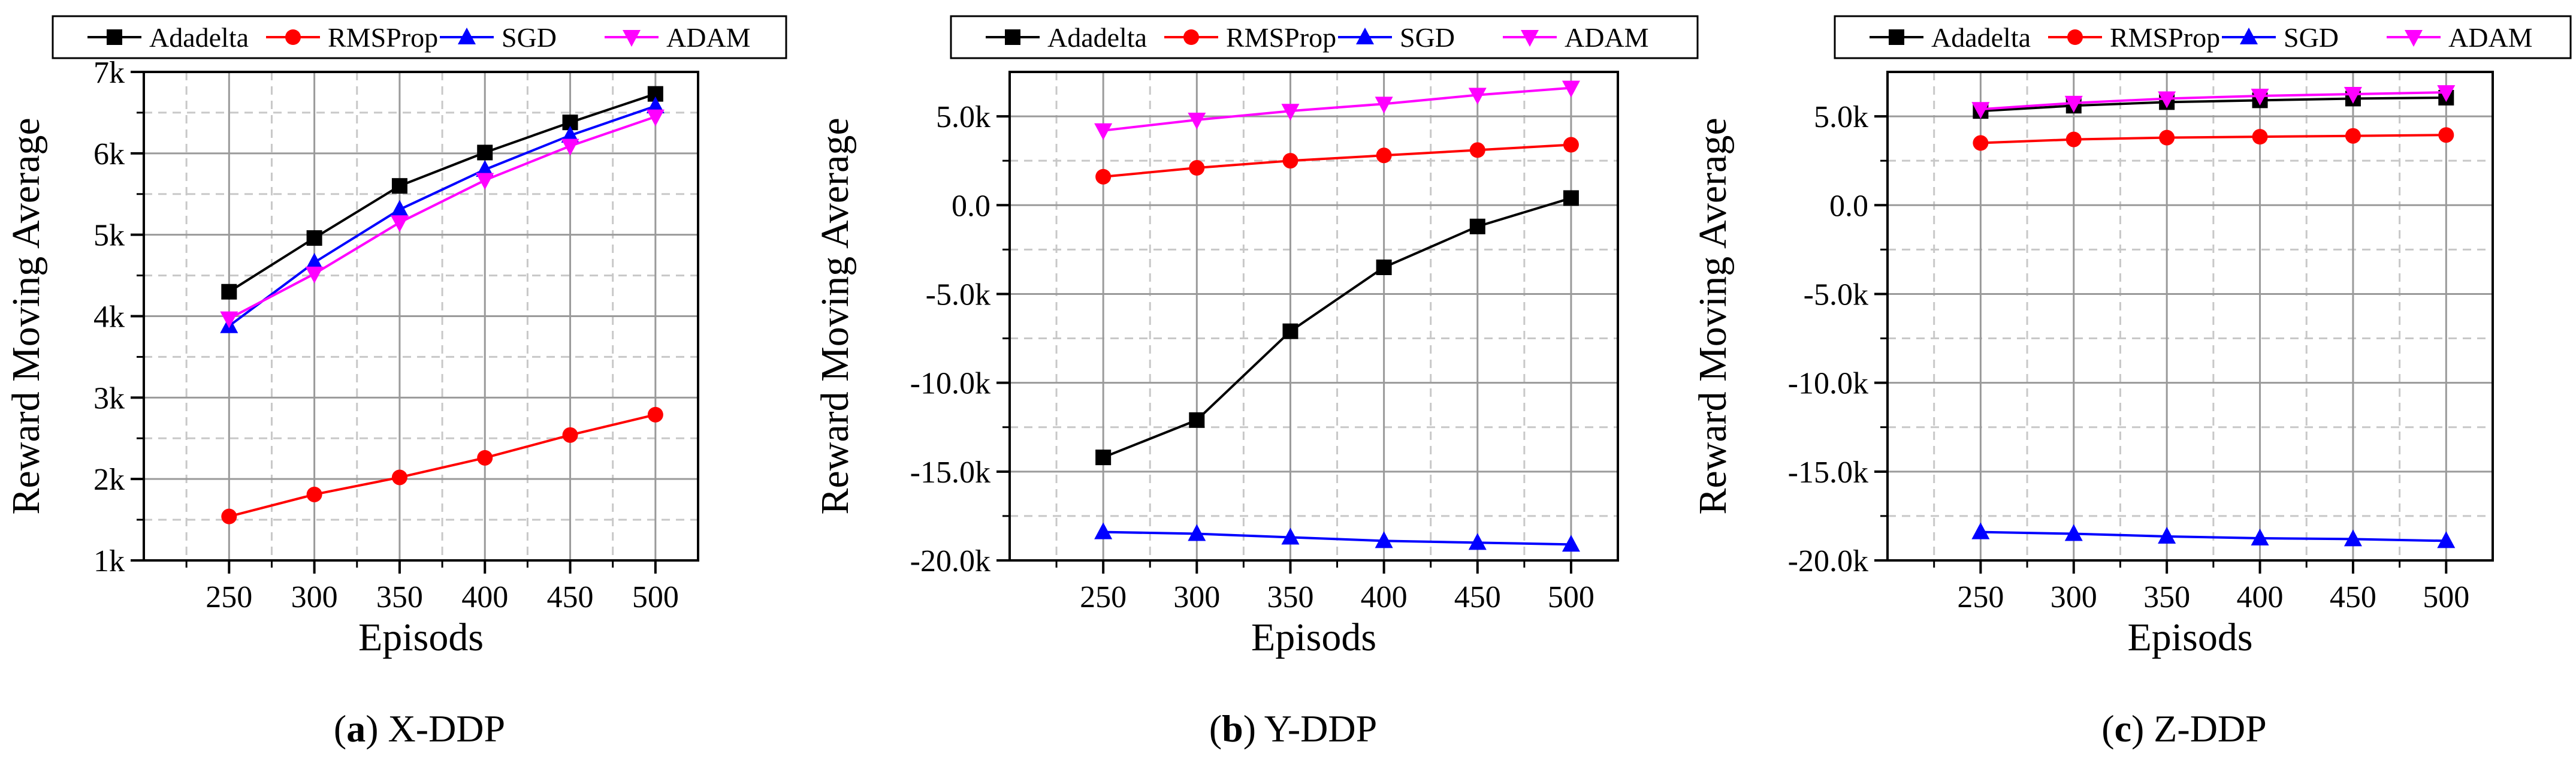  I want to click on y-tick-label: -5.0k, so click(1836, 295).